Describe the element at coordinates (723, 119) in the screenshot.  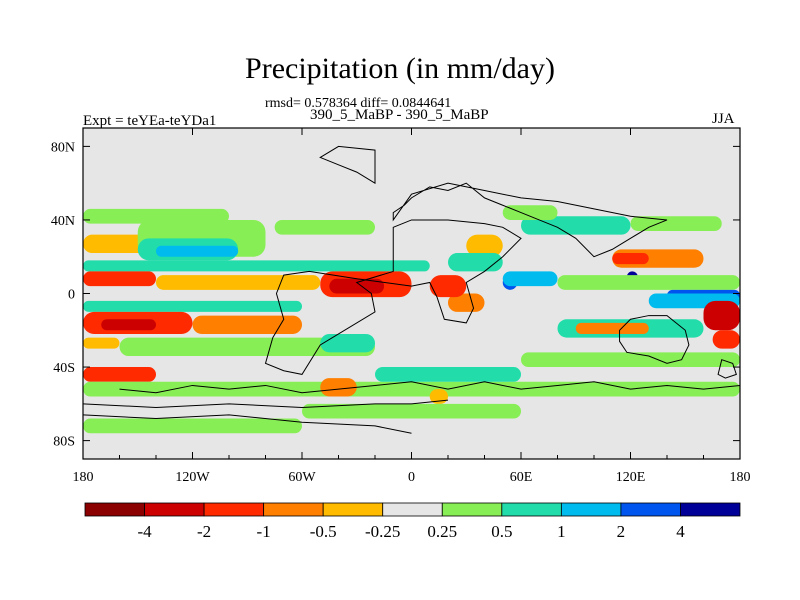
I see `season-label: JJA` at that location.